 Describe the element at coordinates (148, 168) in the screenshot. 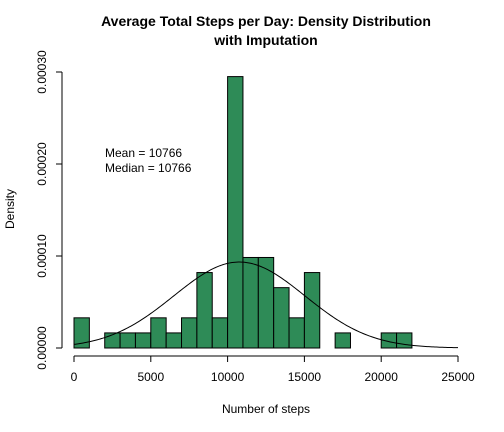

I see `median-annotation: Median = 10766` at that location.